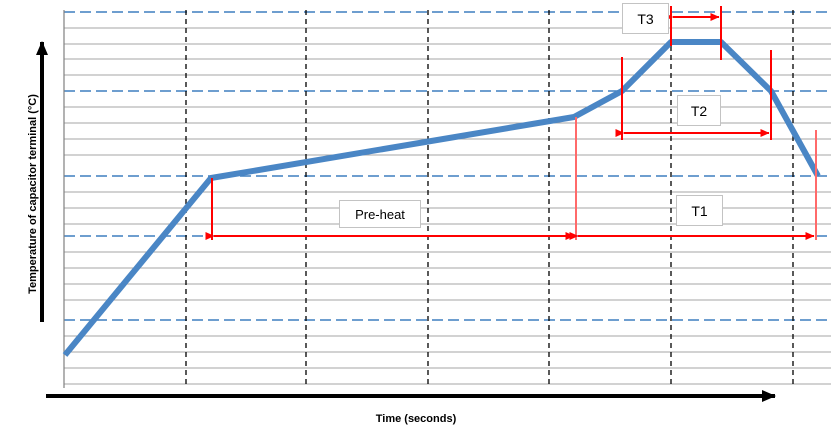  What do you see at coordinates (699, 210) in the screenshot?
I see `callout-t1: T1` at bounding box center [699, 210].